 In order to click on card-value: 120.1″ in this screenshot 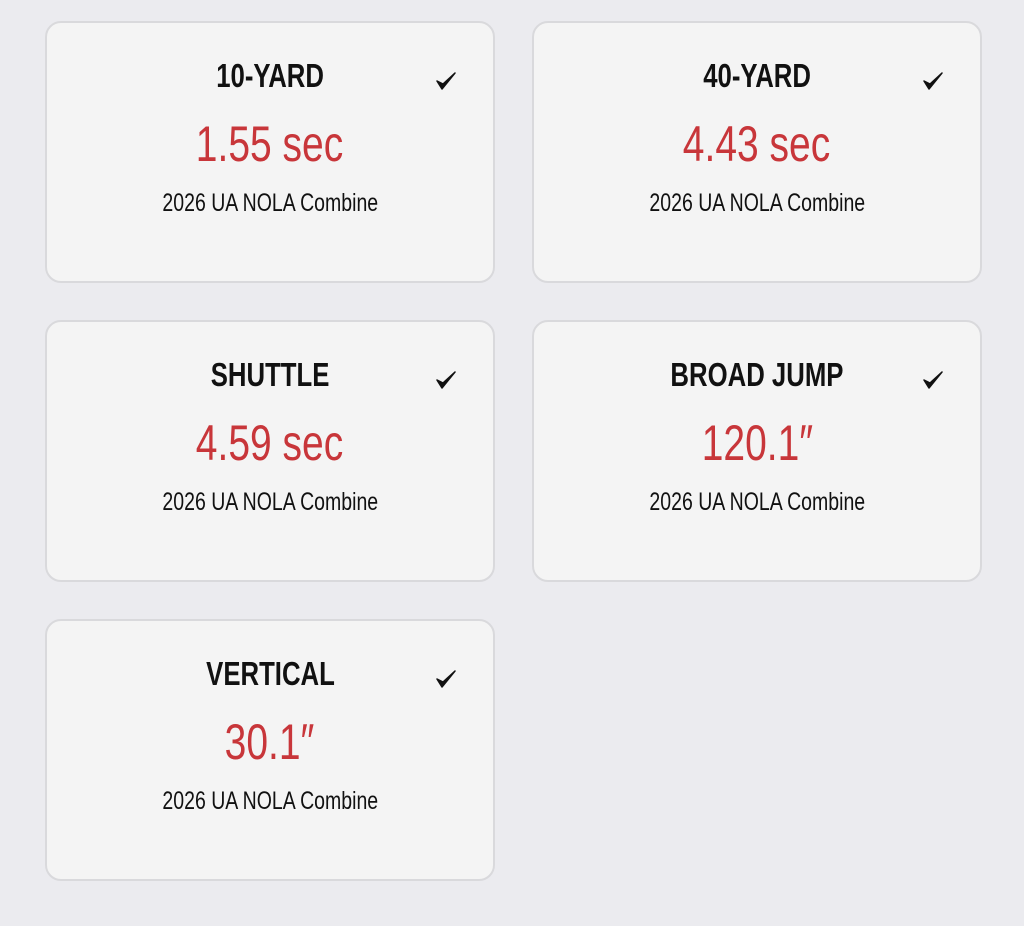, I will do `click(757, 443)`.